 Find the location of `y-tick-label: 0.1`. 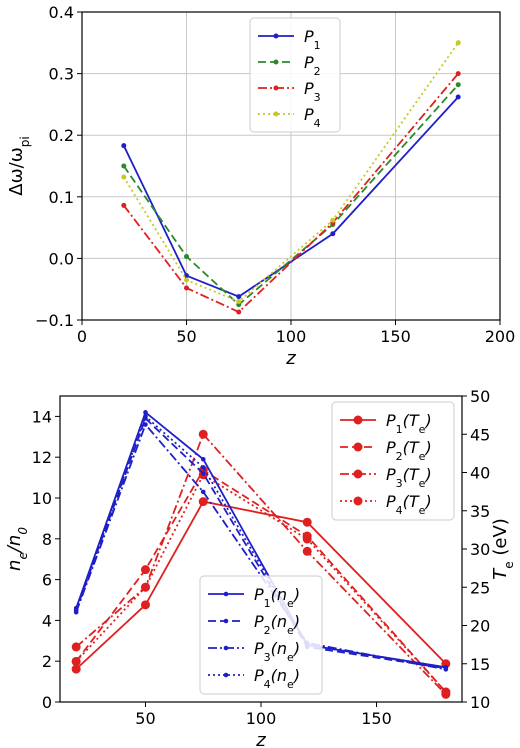

y-tick-label: 0.1 is located at coordinates (61, 197).